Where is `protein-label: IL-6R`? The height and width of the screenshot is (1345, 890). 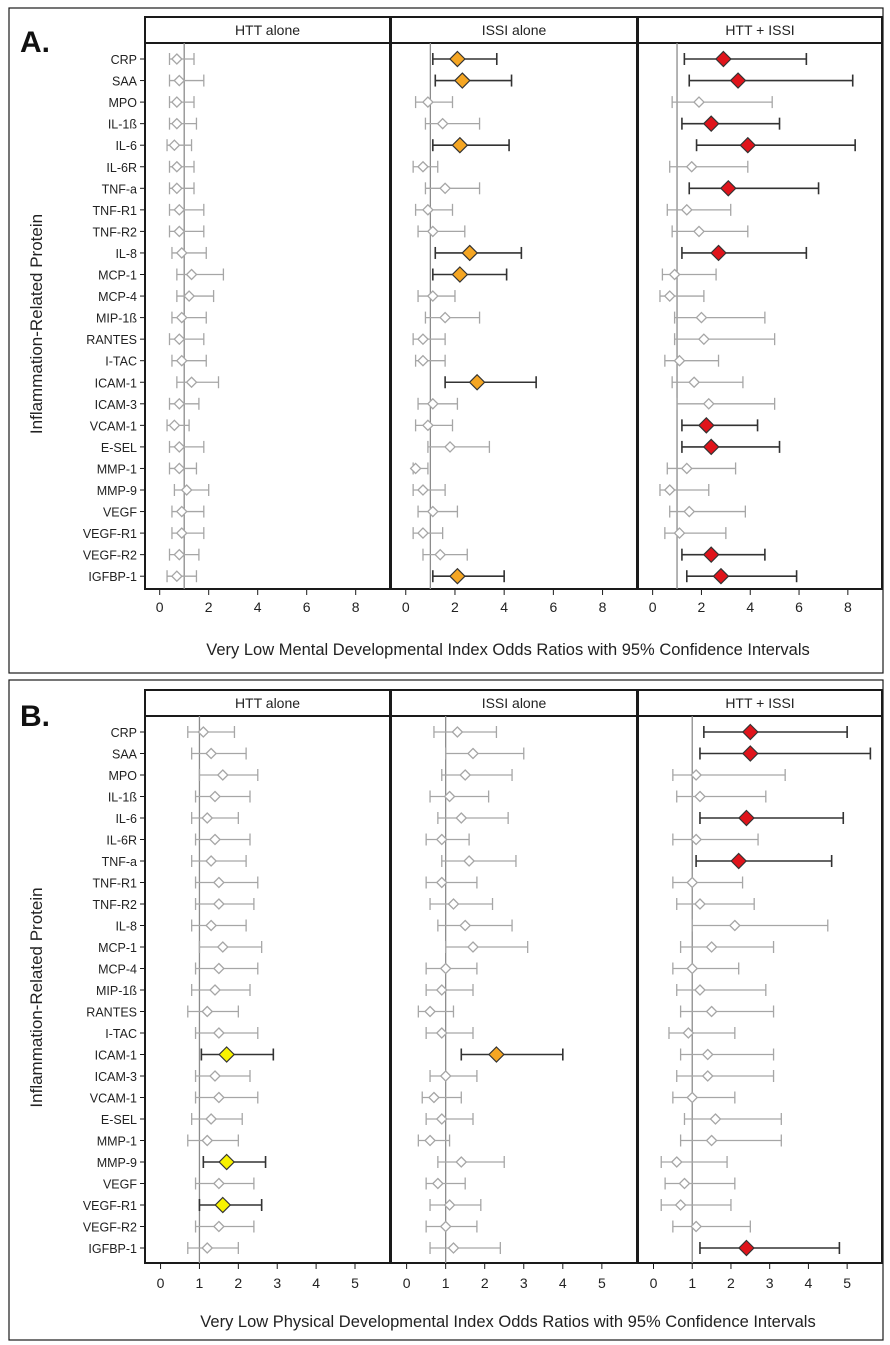
protein-label: IL-6R is located at coordinates (121, 841).